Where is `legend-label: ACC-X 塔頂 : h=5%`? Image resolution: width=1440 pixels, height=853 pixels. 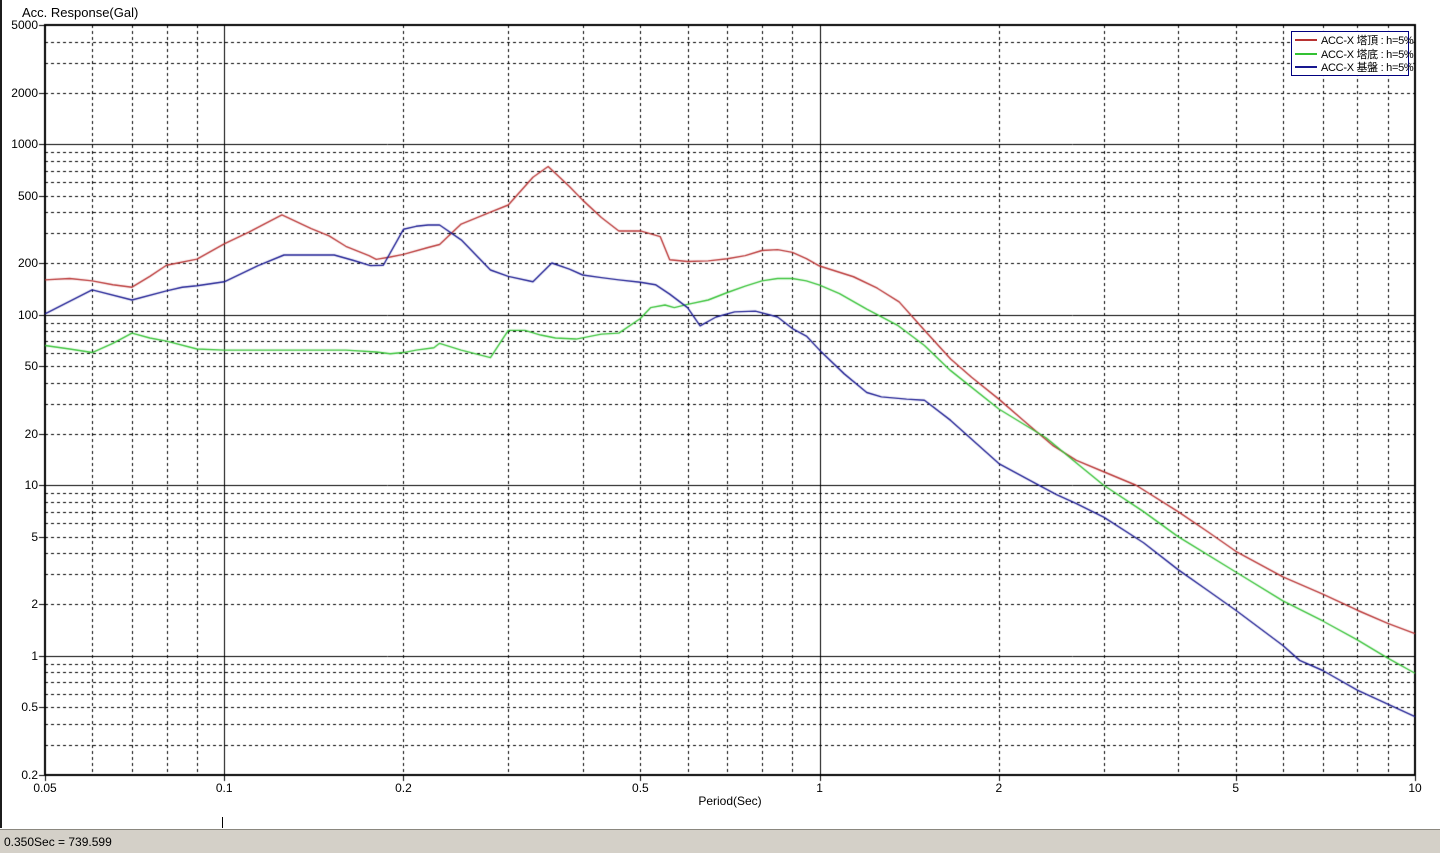
legend-label: ACC-X 塔頂 : h=5% is located at coordinates (1367, 41).